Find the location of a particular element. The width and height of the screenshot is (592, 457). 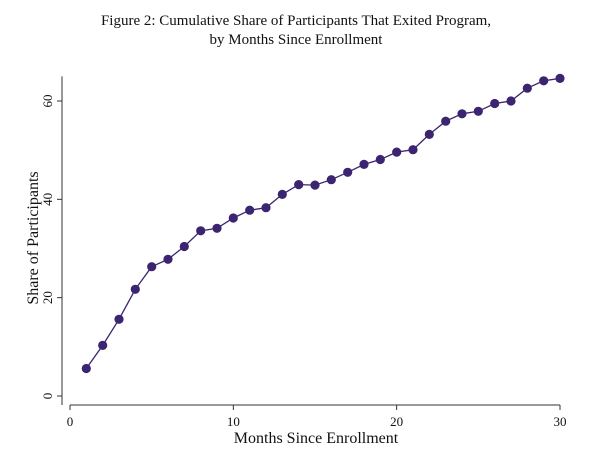

x-tick-label: 10 is located at coordinates (233, 421).